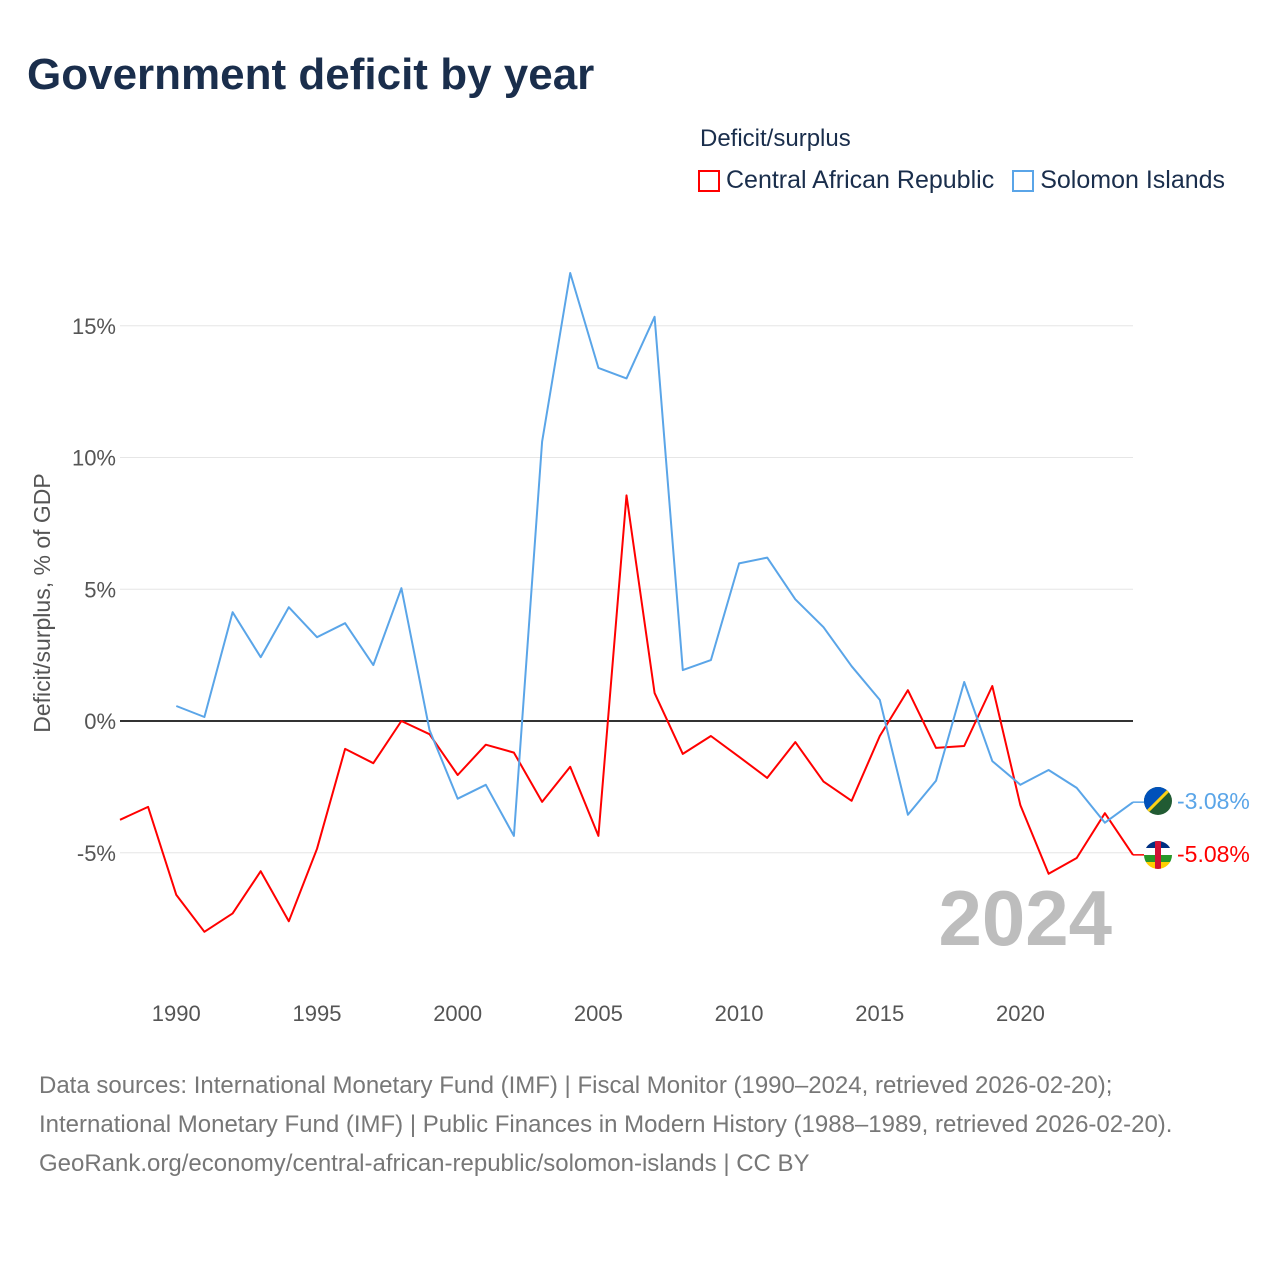  What do you see at coordinates (879, 1013) in the screenshot?
I see `x-tick-label: 2015` at bounding box center [879, 1013].